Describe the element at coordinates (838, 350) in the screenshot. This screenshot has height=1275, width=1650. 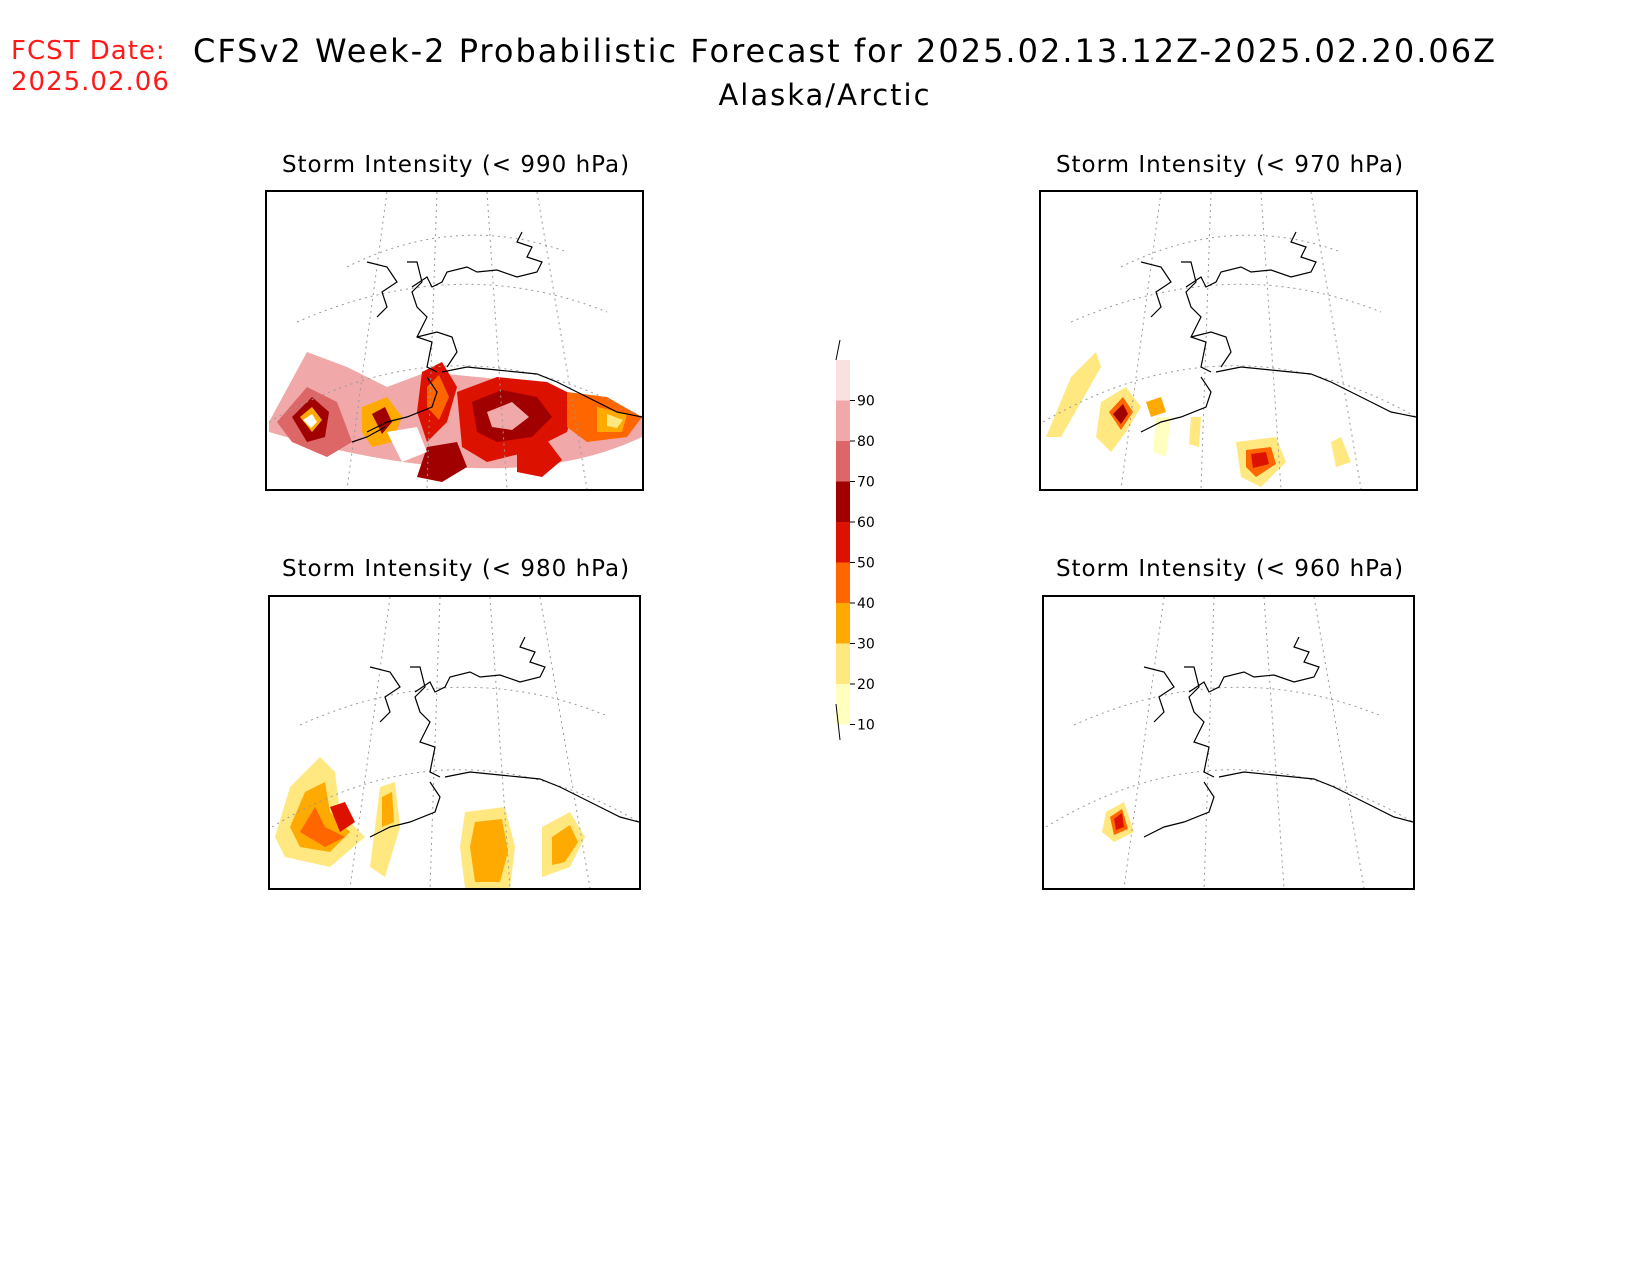
I see `colorbar-top-arrow` at that location.